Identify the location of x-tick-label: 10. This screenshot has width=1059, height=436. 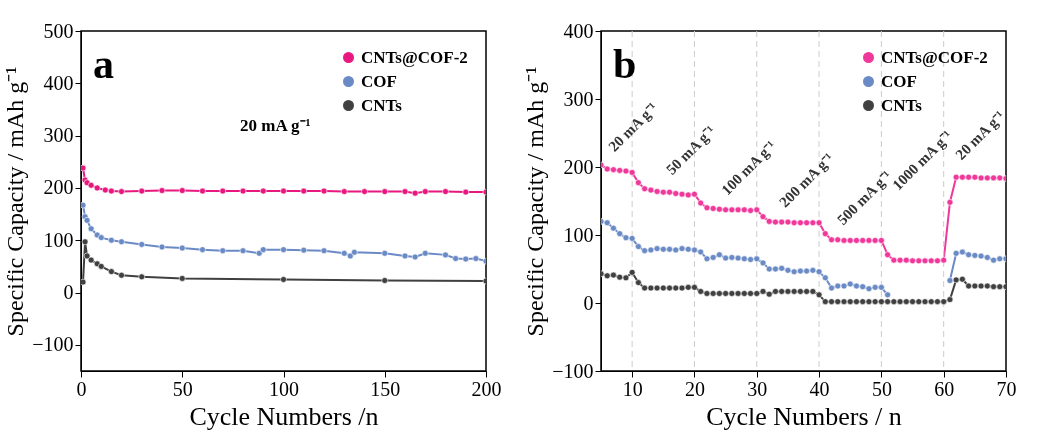
(632, 388).